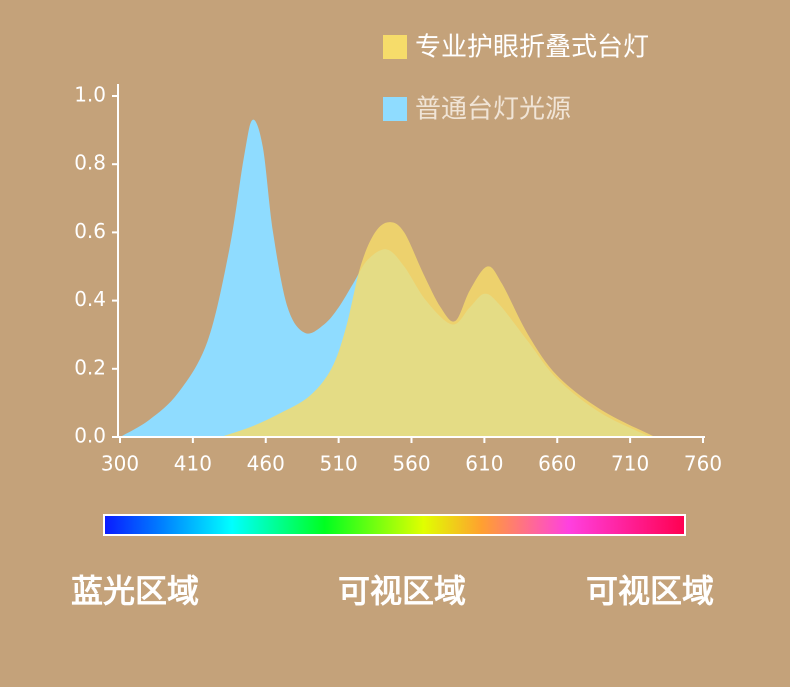  Describe the element at coordinates (339, 464) in the screenshot. I see `x-tick-label: 510` at that location.